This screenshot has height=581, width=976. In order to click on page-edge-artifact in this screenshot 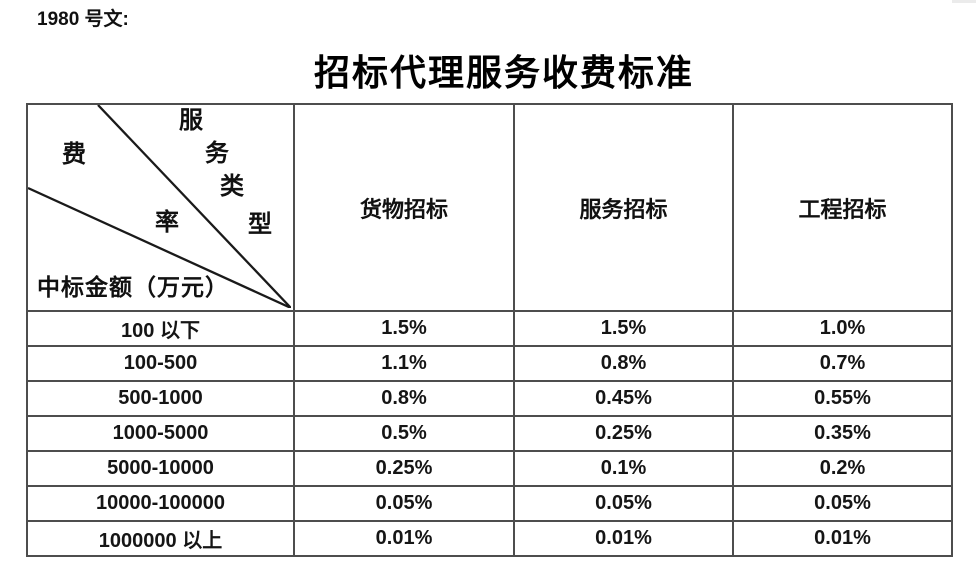, I will do `click(964, 1)`.